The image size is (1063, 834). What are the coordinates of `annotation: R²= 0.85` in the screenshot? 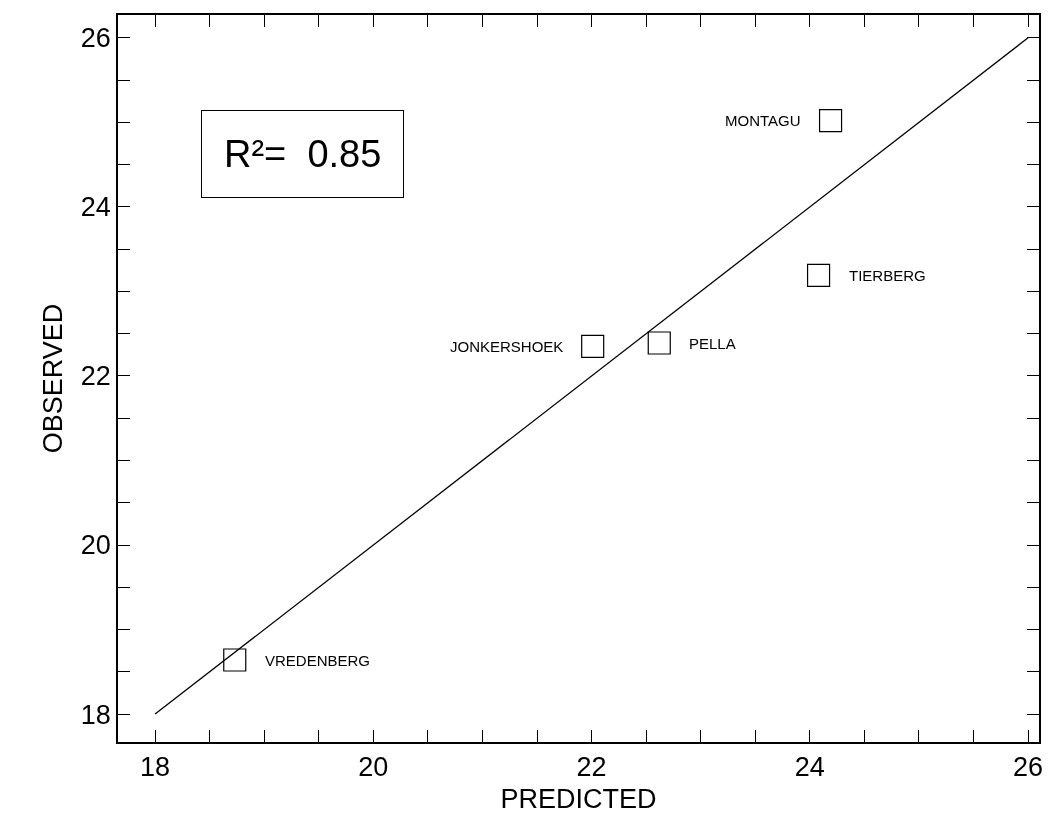 It's located at (303, 154).